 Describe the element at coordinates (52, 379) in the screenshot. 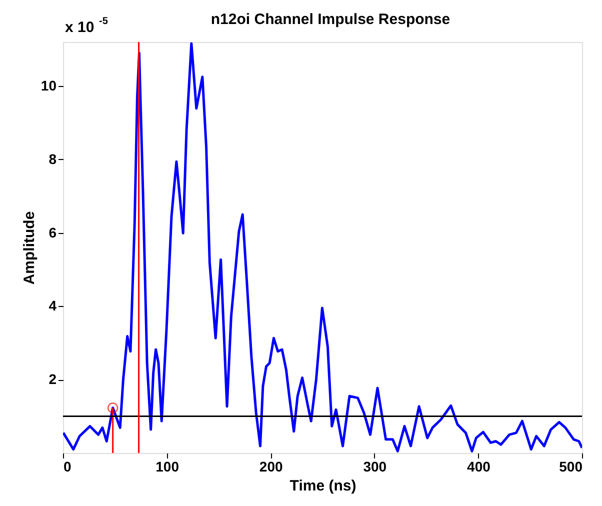

I see `y-tick-label: 2` at that location.